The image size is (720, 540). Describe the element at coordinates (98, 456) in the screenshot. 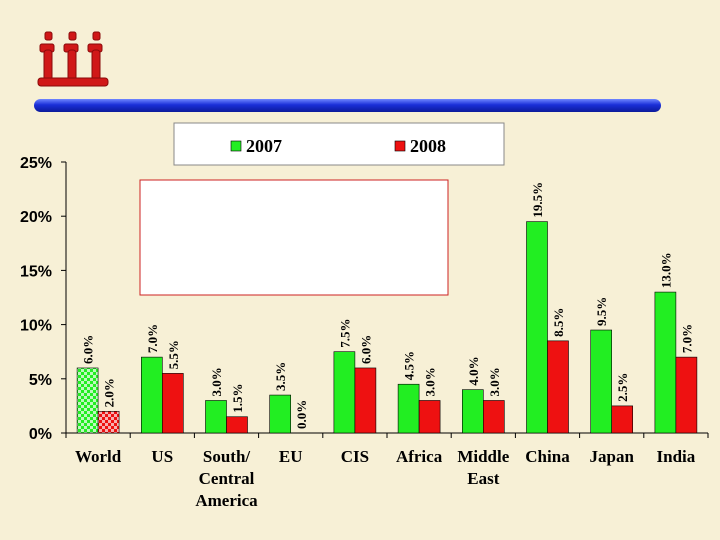

I see `category-label-0: World` at that location.